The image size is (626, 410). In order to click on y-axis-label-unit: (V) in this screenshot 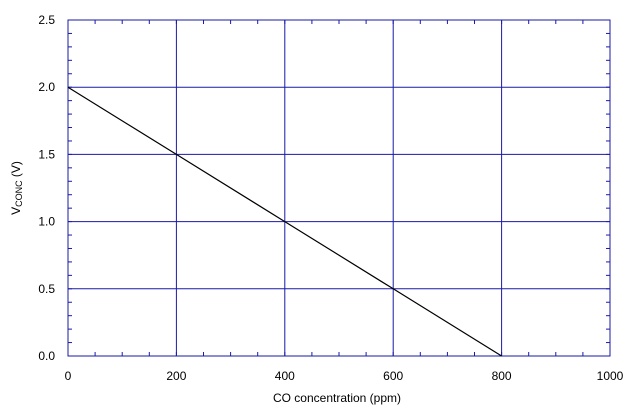, I will do `click(16, 170)`.